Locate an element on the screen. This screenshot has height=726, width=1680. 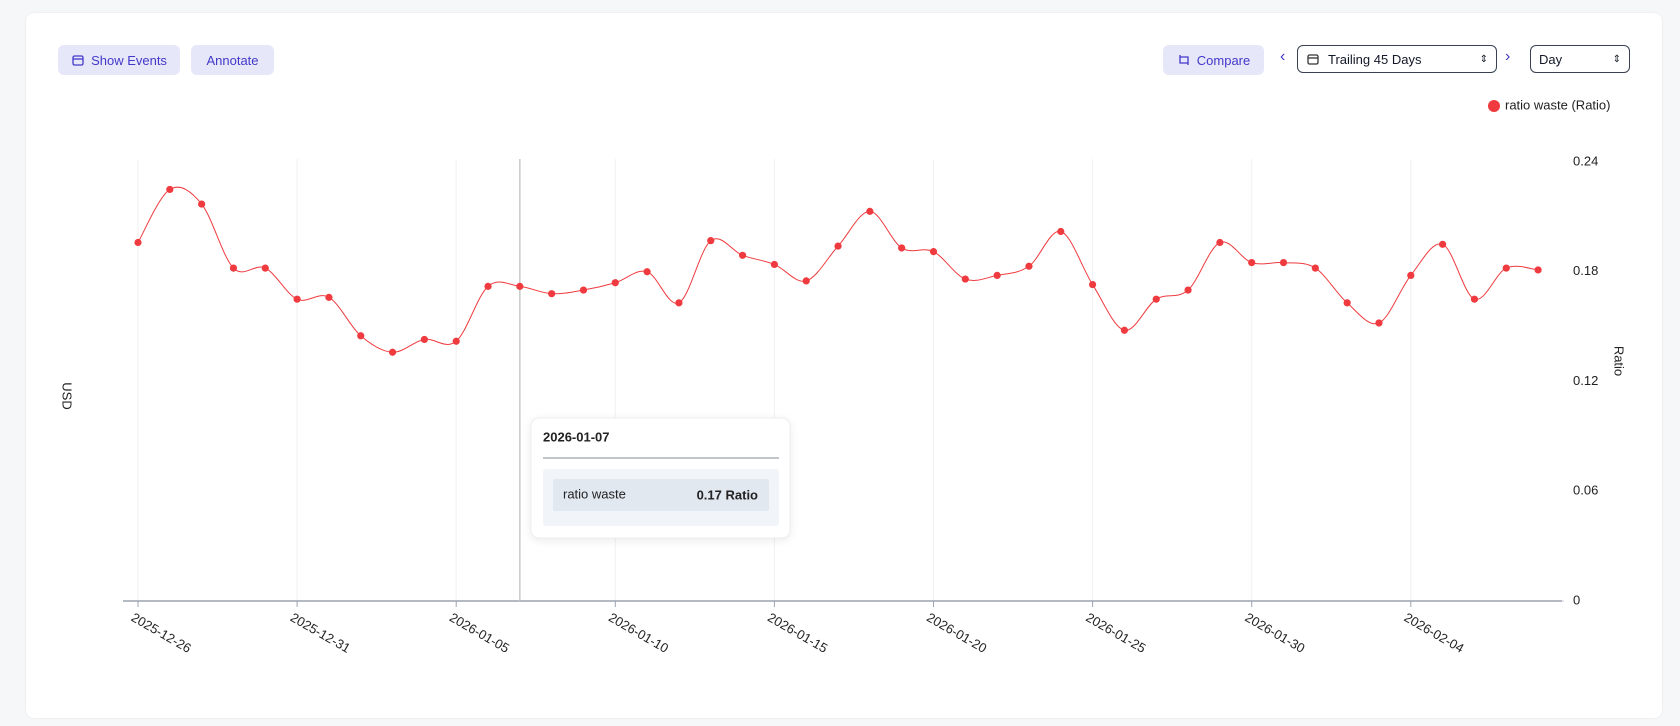
granularity-select: Day ⇕ is located at coordinates (1580, 59).